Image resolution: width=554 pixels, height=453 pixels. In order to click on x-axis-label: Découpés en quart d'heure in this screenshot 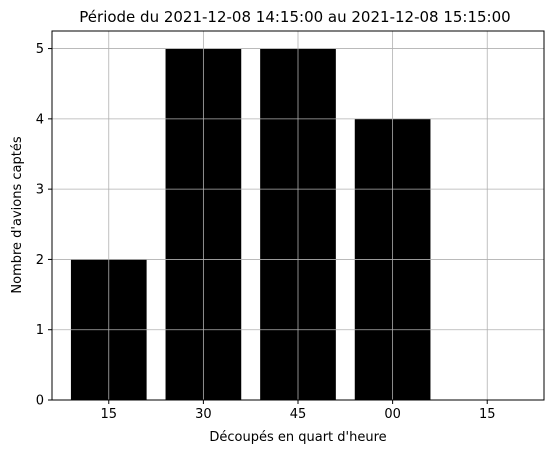, I will do `click(297, 437)`.